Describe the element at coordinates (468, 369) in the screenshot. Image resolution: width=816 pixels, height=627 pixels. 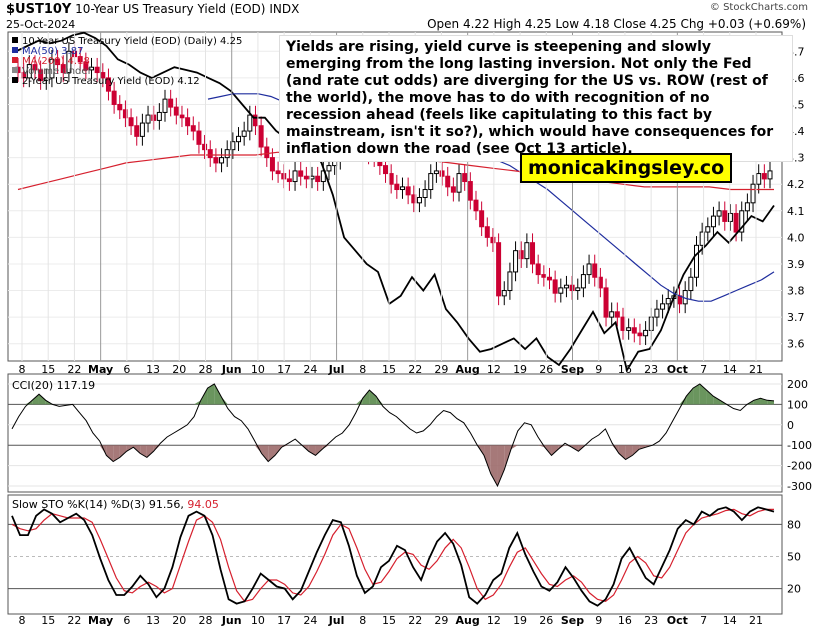
I see `x-tick-label: Aug` at that location.